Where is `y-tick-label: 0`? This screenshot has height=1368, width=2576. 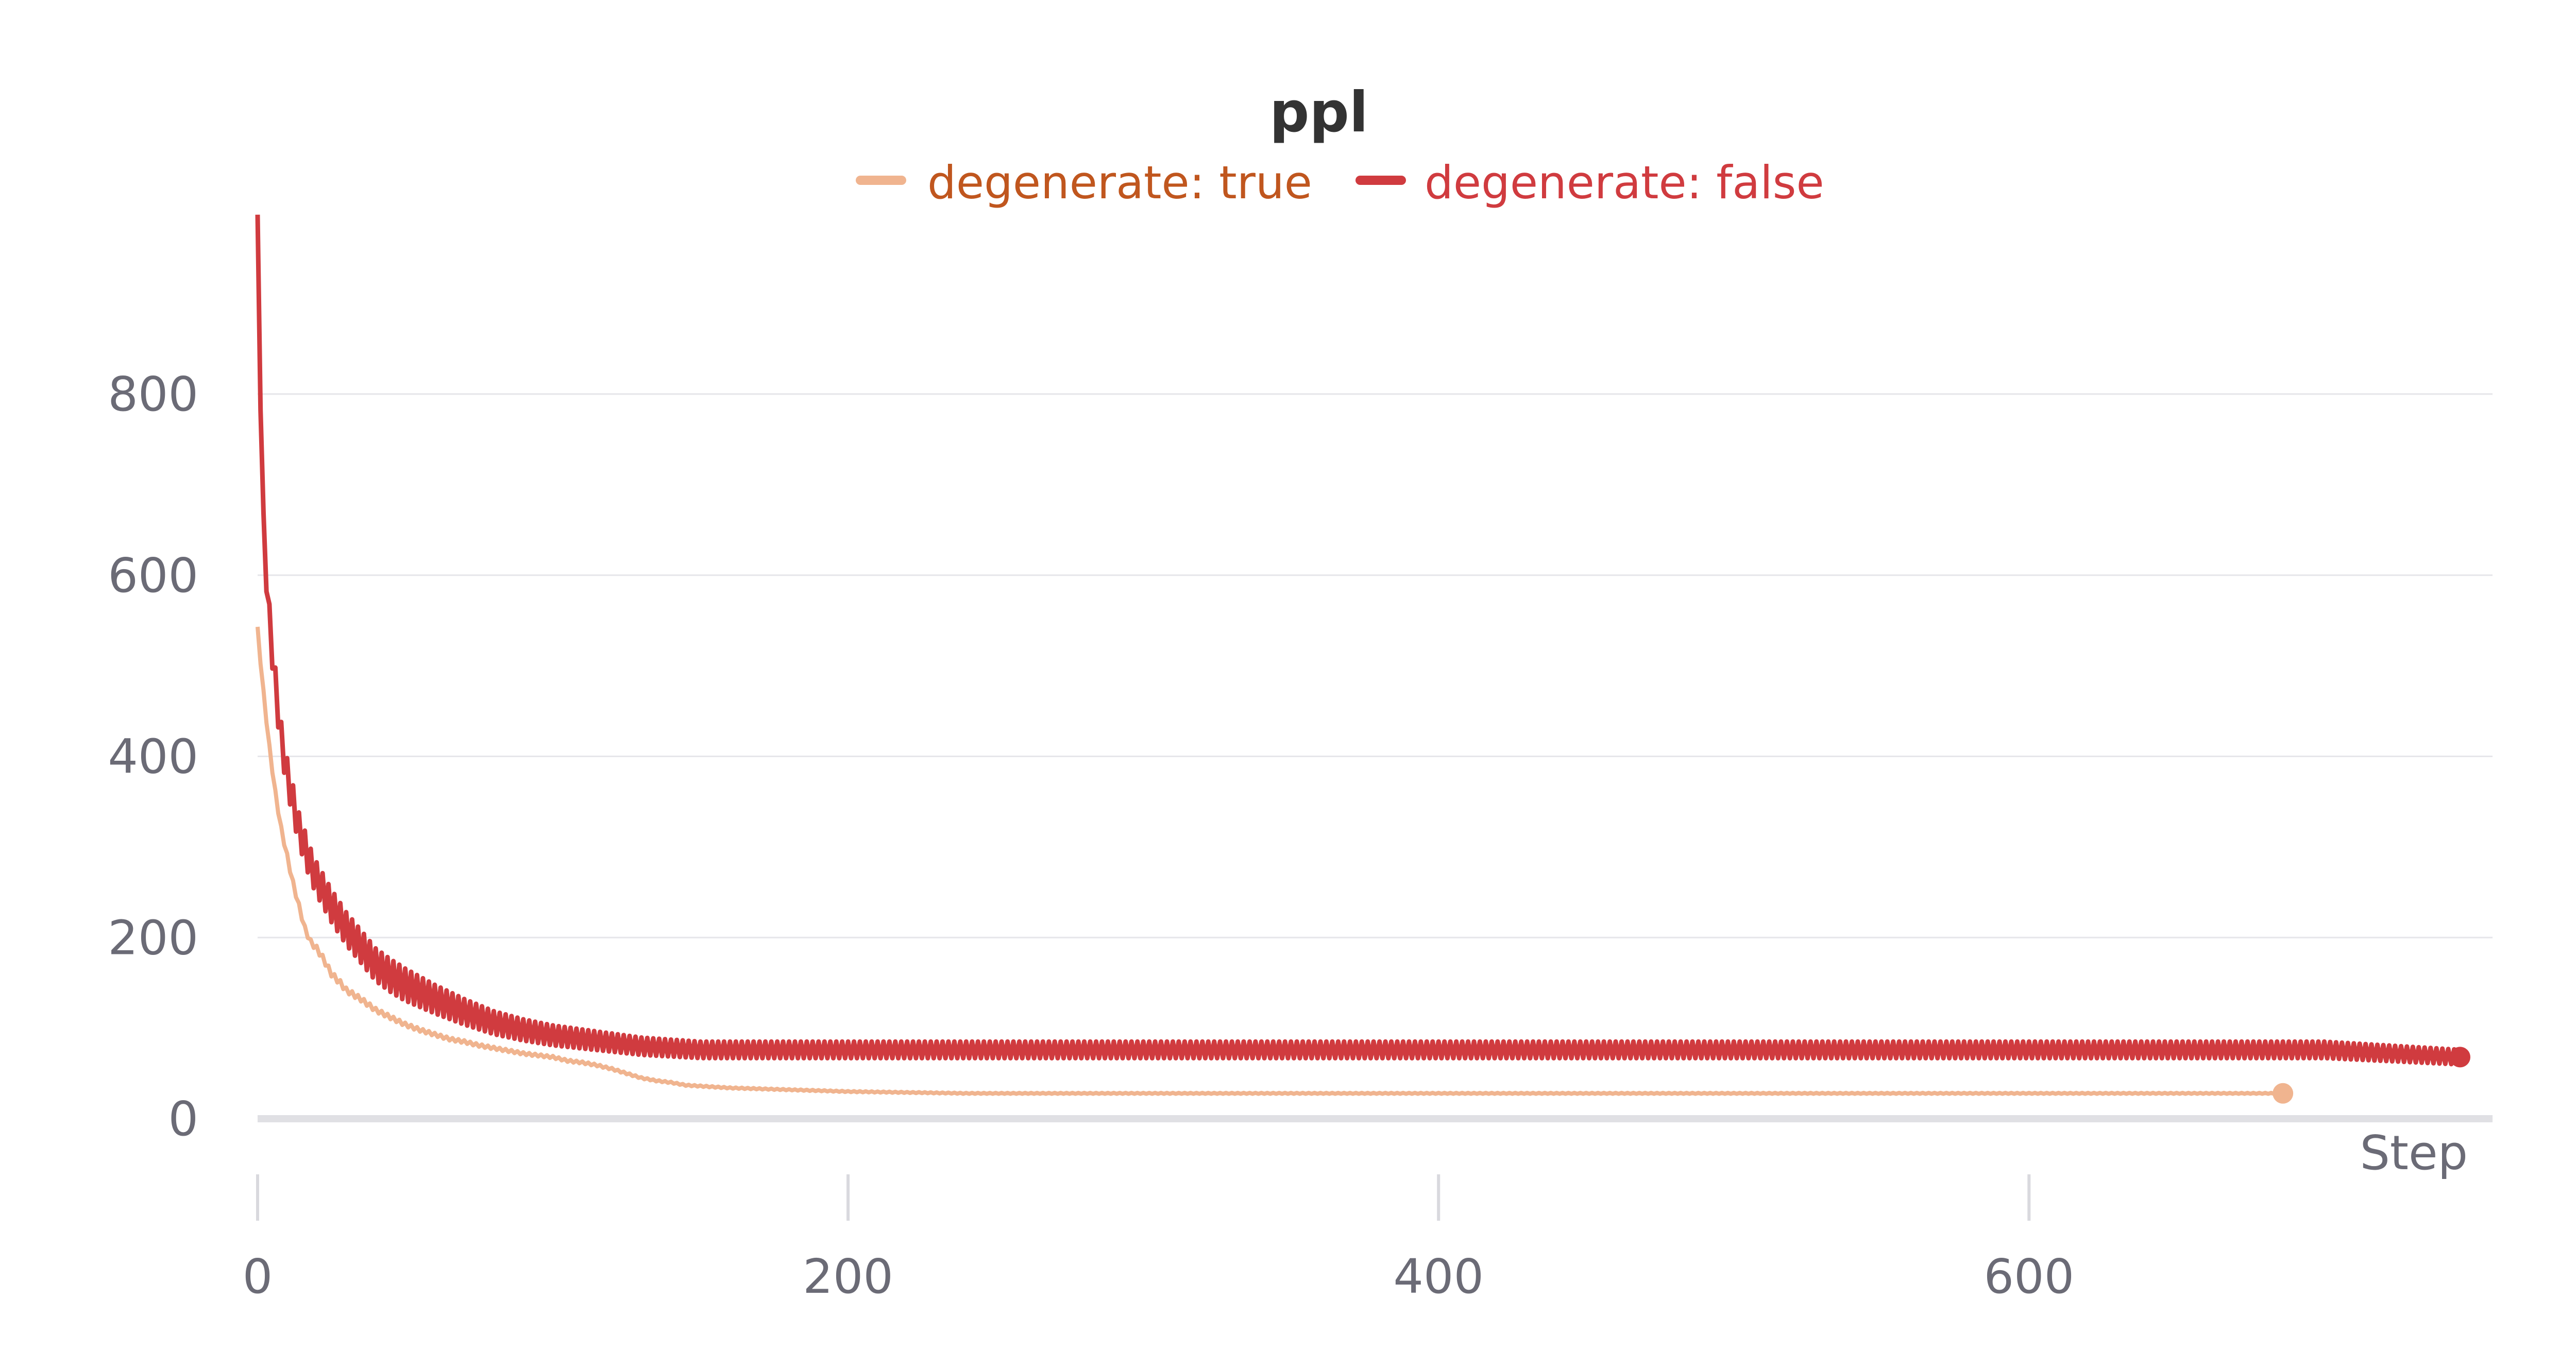 y-tick-label: 0 is located at coordinates (183, 1119).